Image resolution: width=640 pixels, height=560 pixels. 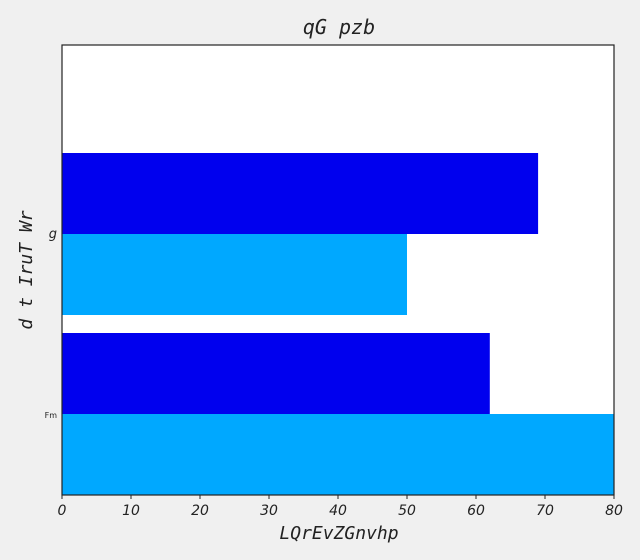 What do you see at coordinates (338, 533) in the screenshot?
I see `x-axis-label: LQrEvZGnvhp` at bounding box center [338, 533].